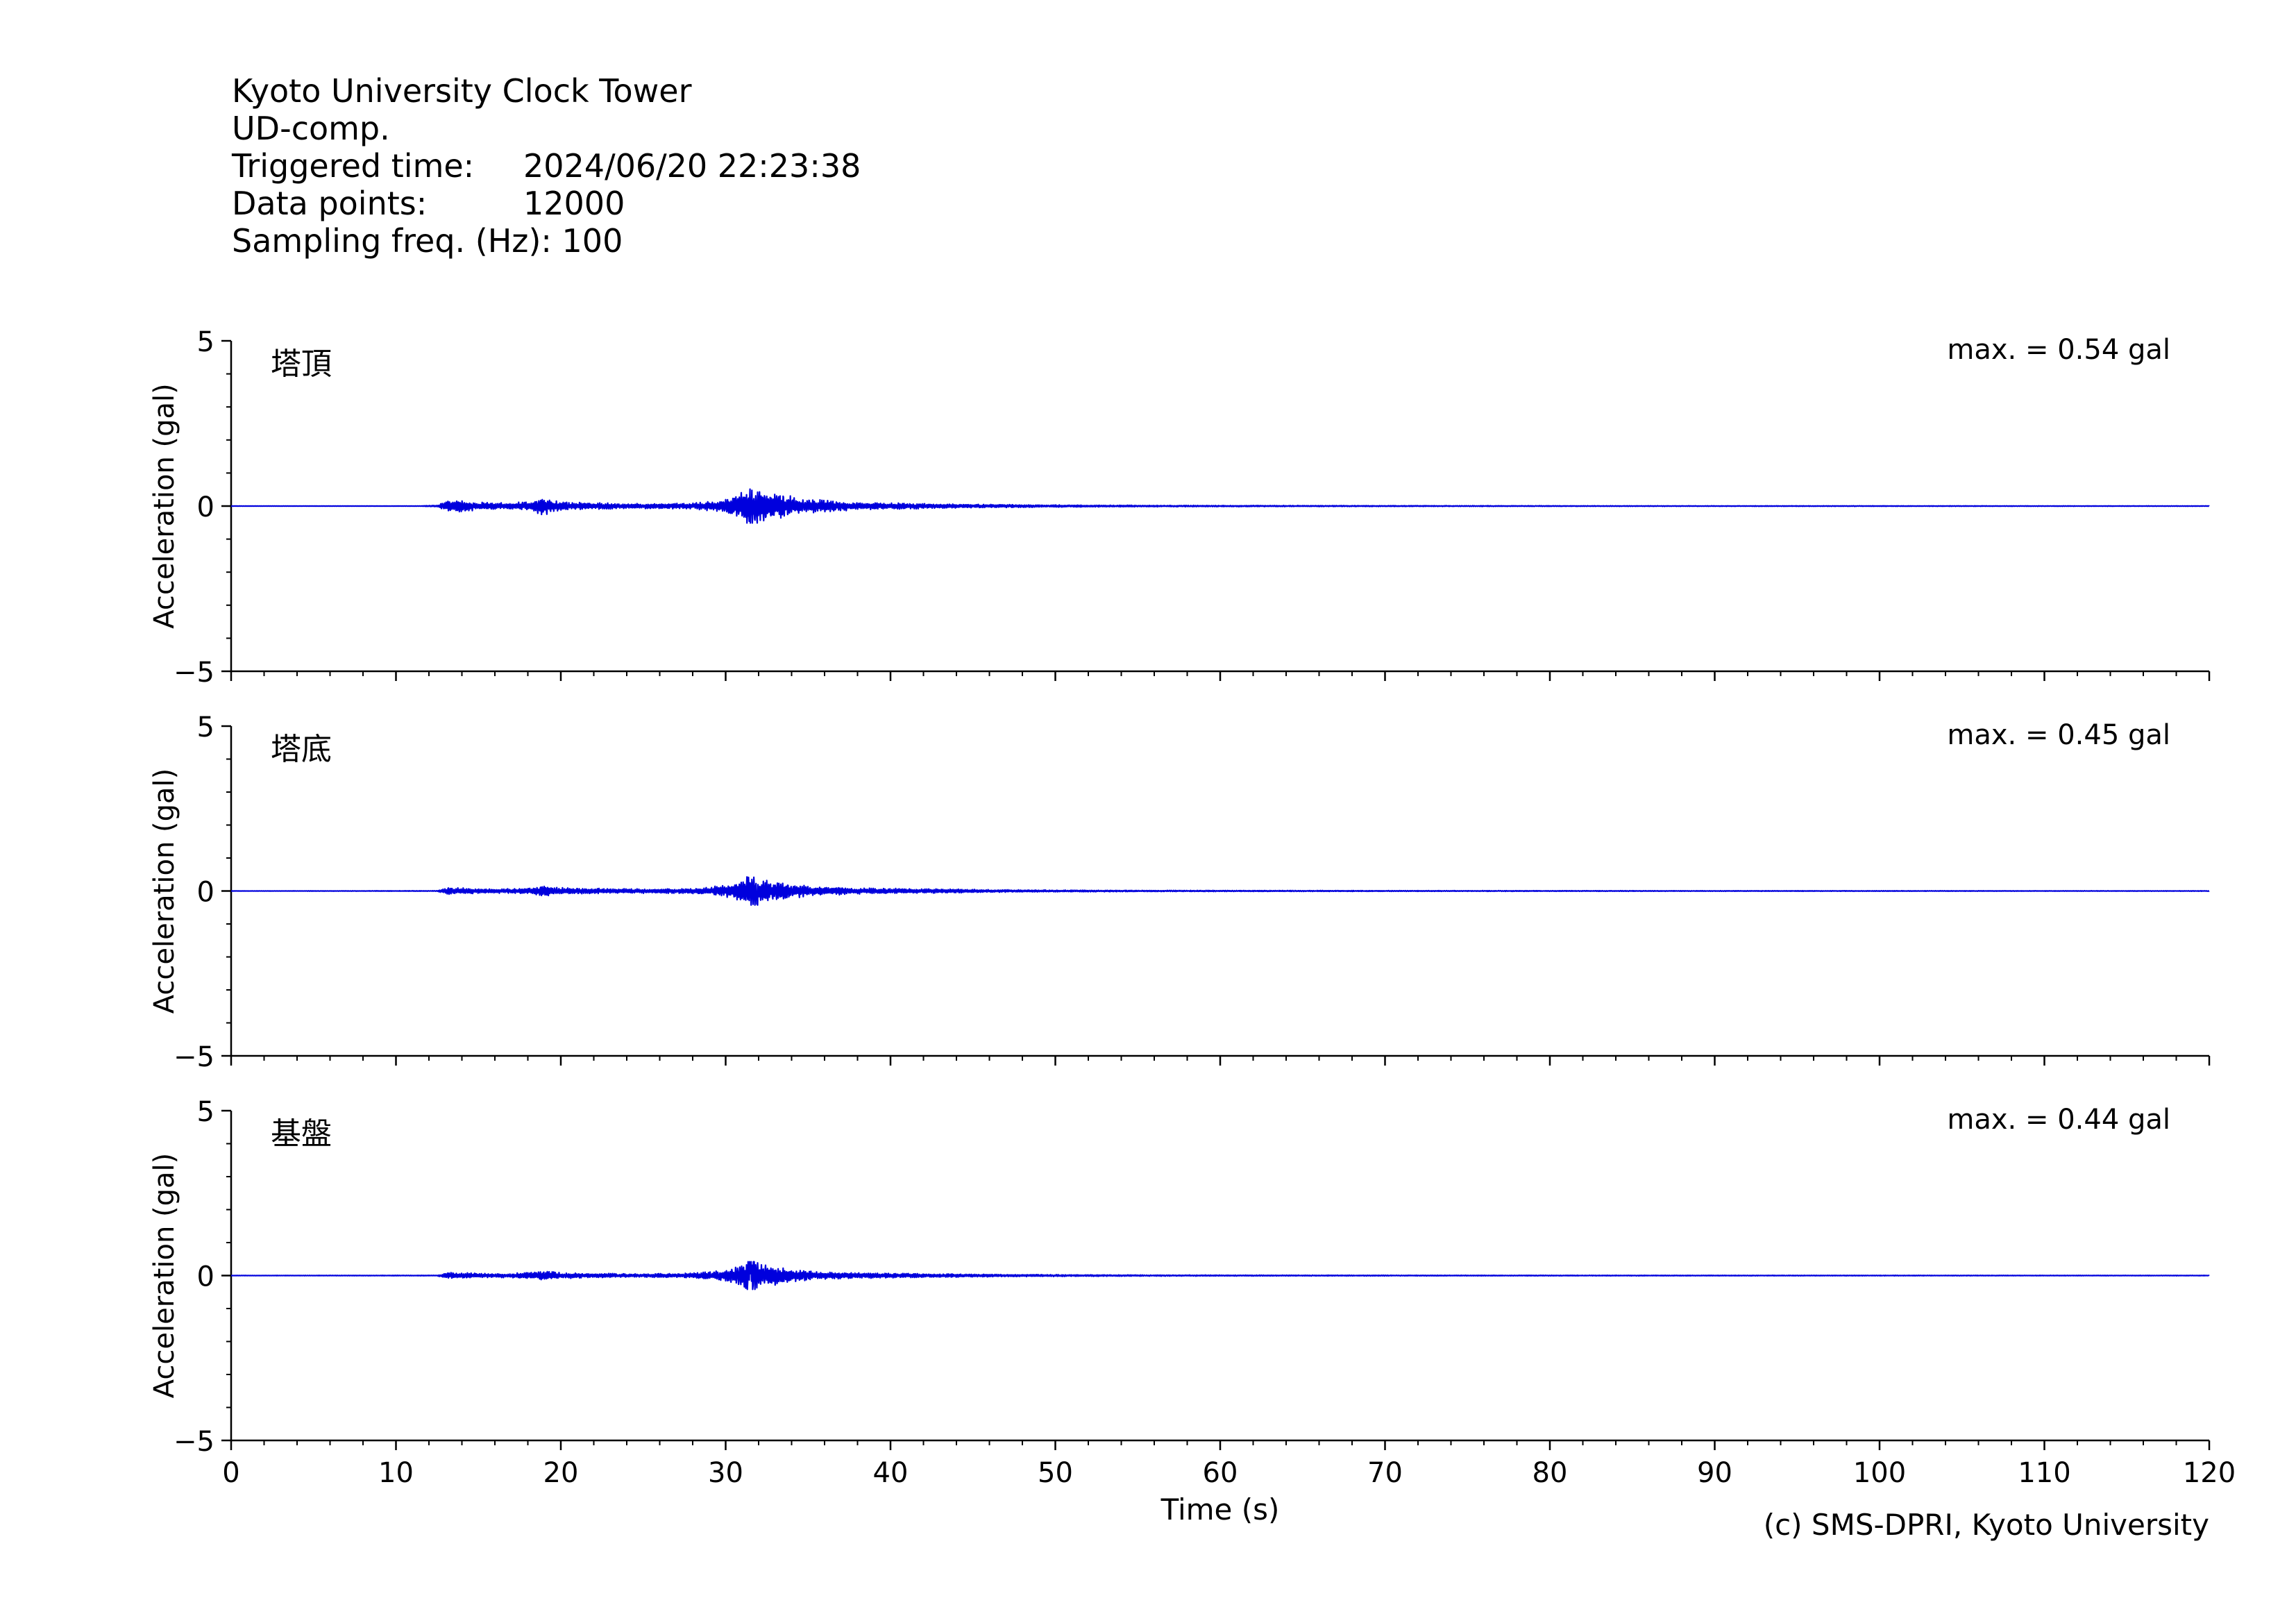 The width and height of the screenshot is (2296, 1623). I want to click on x-tick-label: 0, so click(230, 1473).